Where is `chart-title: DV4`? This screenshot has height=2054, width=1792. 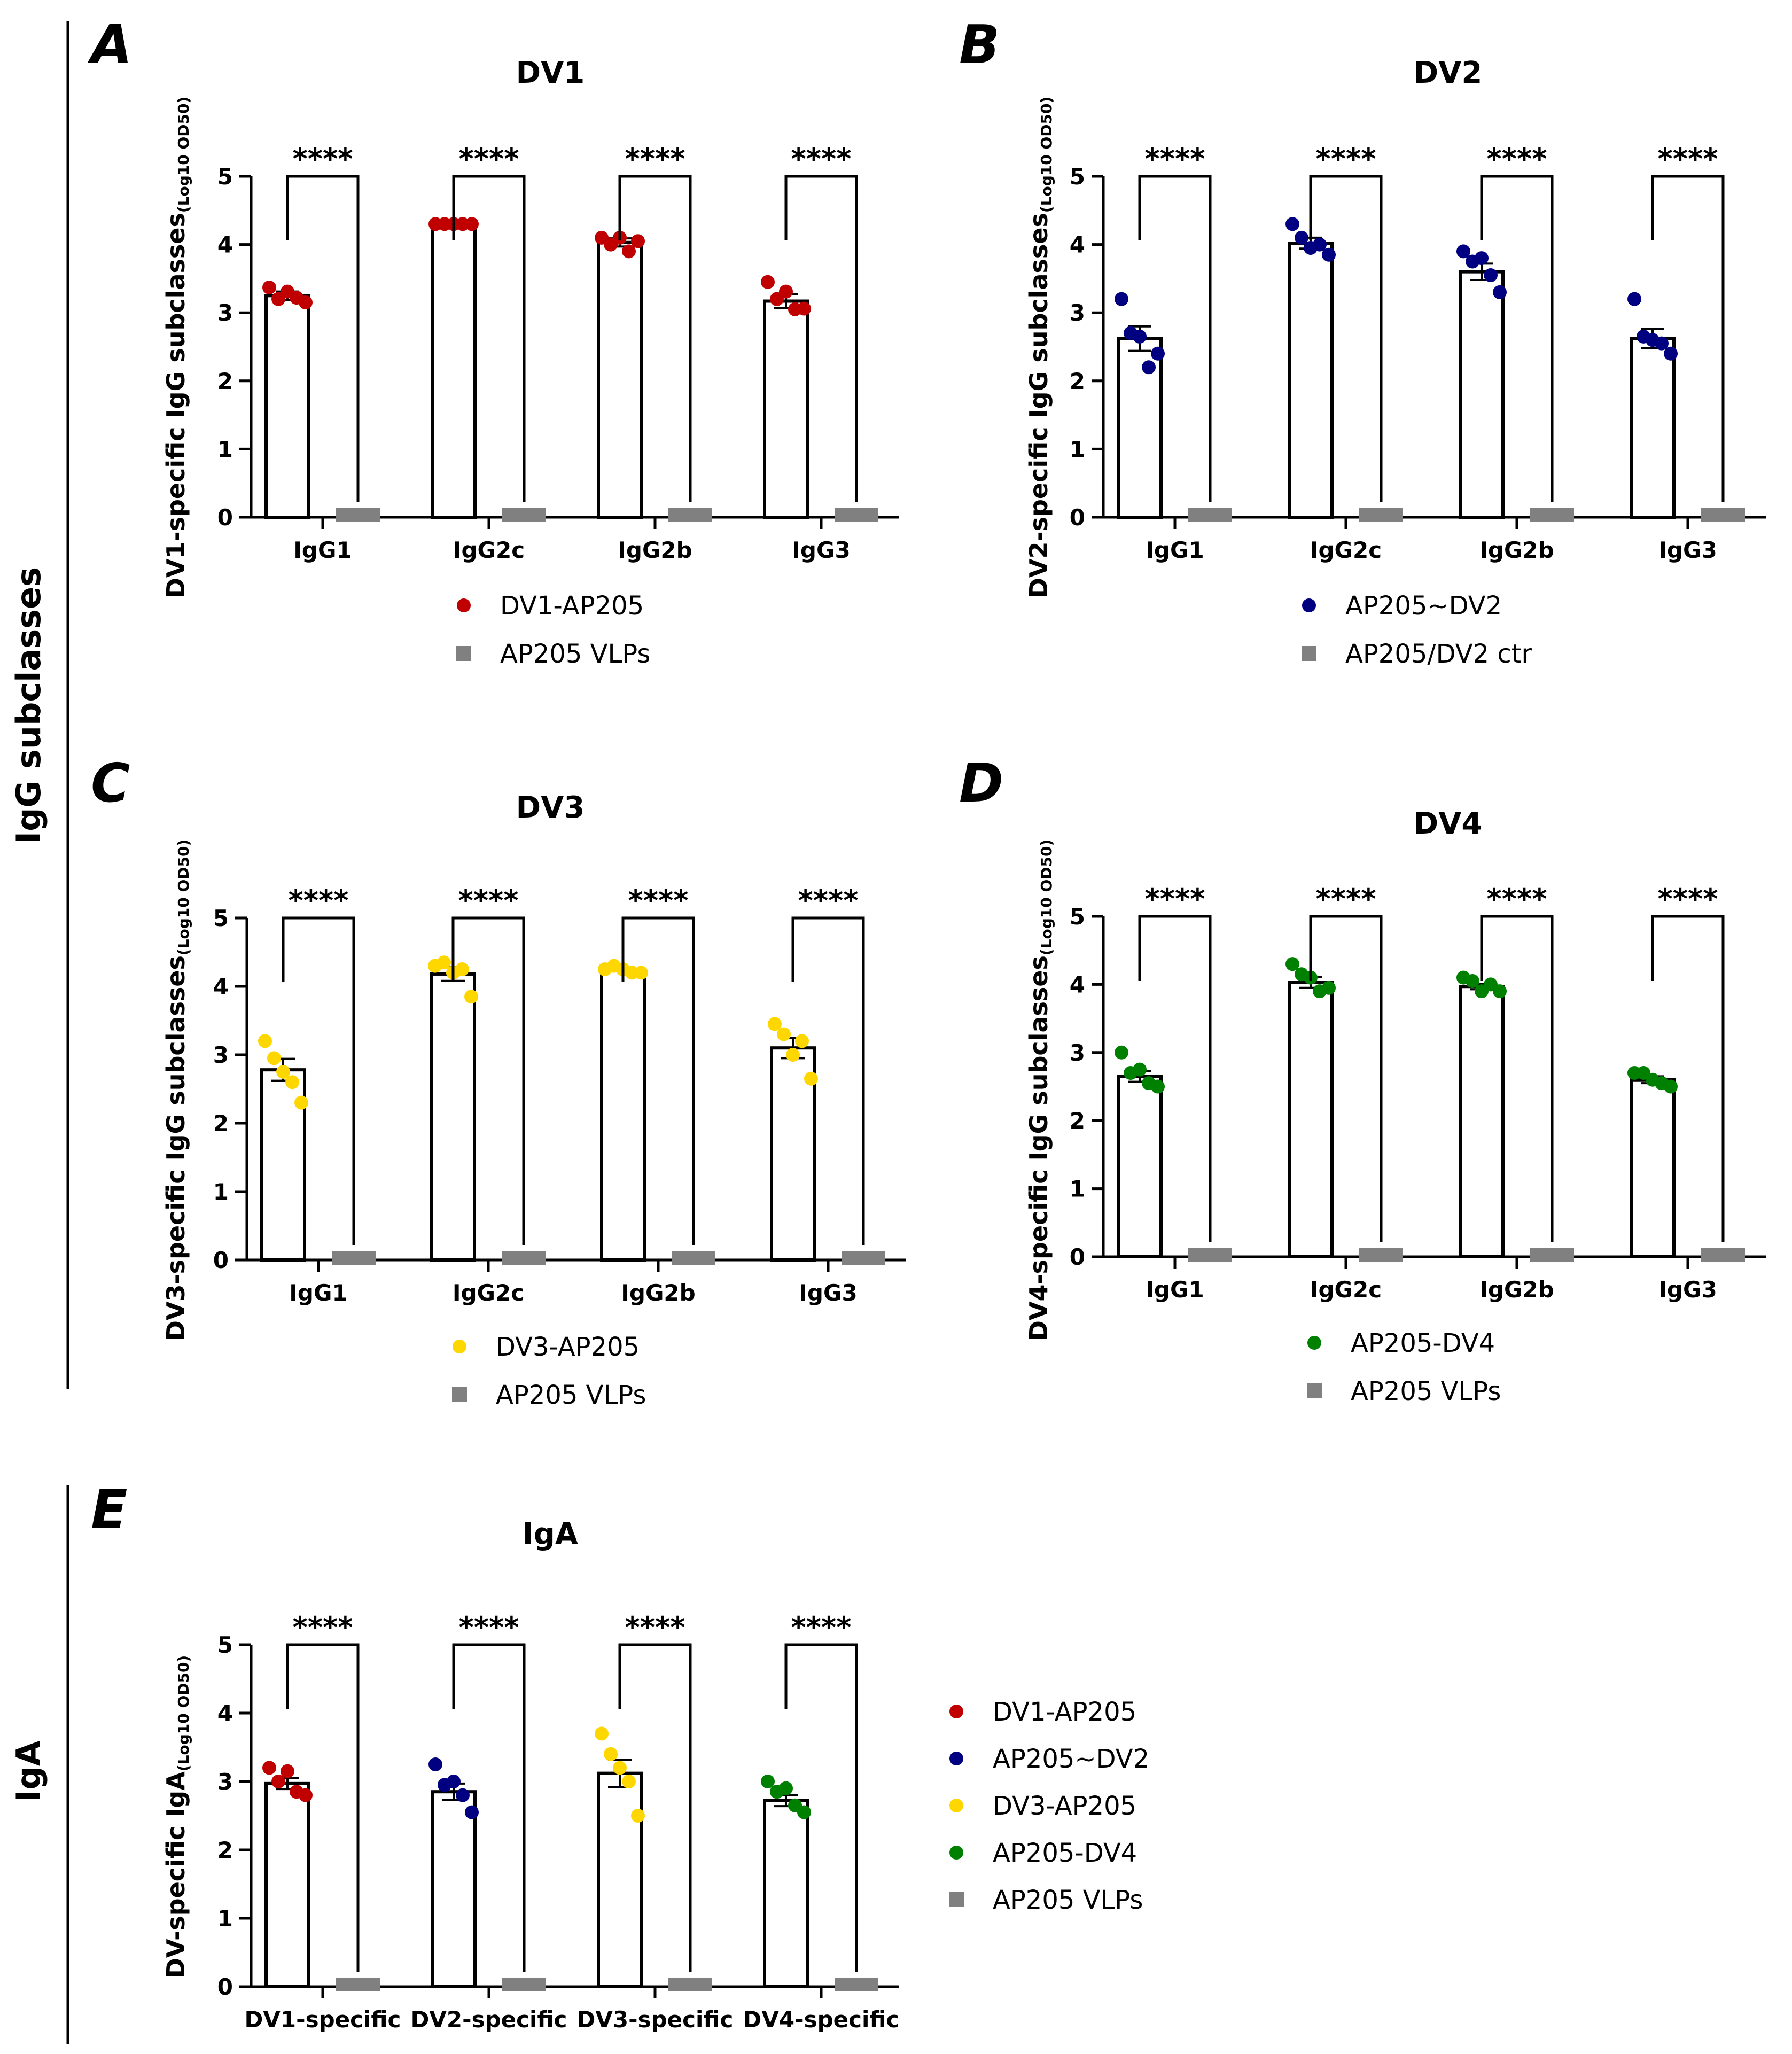 chart-title: DV4 is located at coordinates (1448, 823).